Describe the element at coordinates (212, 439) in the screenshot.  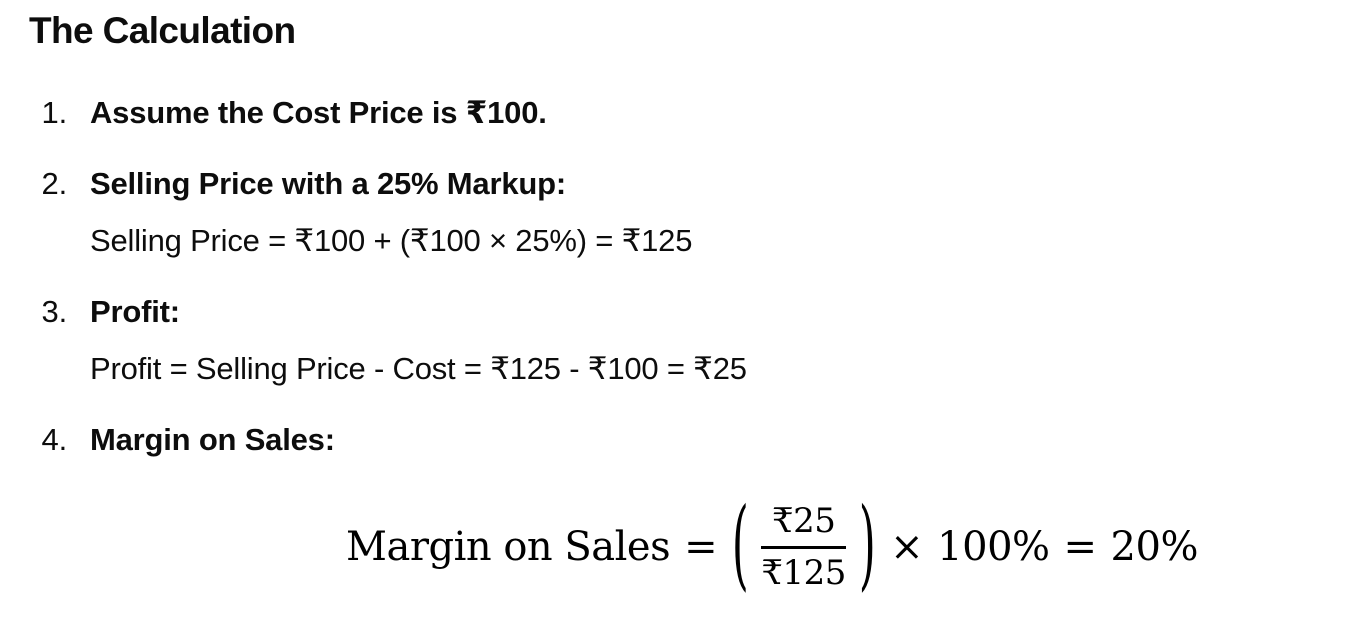
I see `list-item-title: Margin on Sales:` at that location.